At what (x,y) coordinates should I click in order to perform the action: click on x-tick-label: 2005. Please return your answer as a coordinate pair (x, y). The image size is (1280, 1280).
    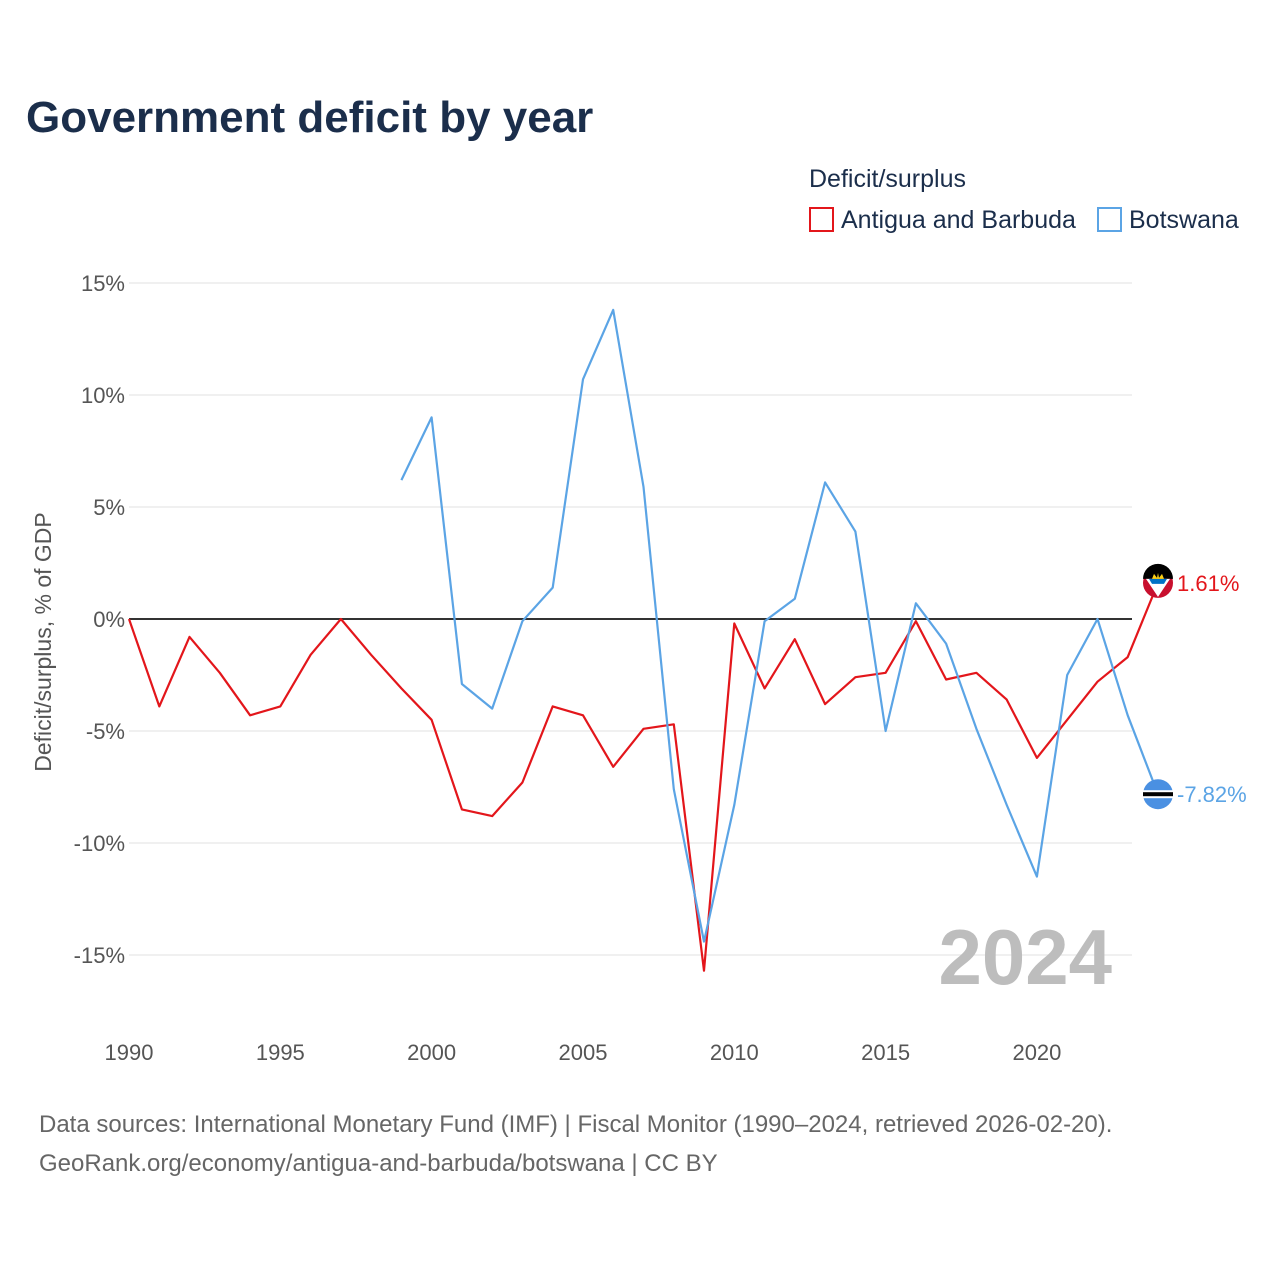
    Looking at the image, I should click on (582, 1052).